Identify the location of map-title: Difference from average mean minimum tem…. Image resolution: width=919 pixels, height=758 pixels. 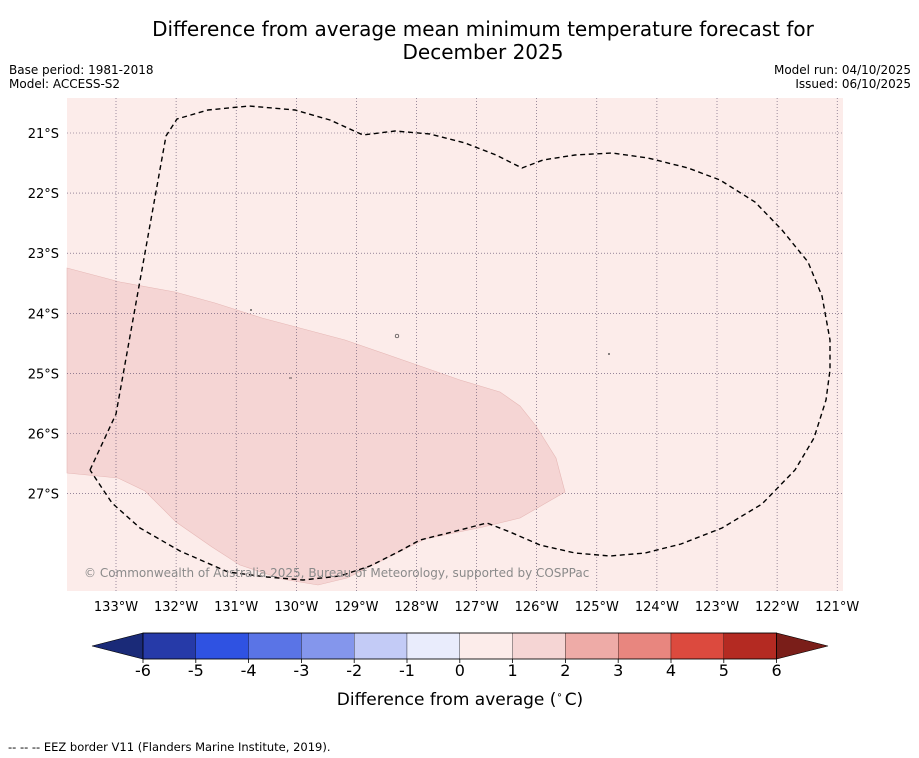
(459, 41).